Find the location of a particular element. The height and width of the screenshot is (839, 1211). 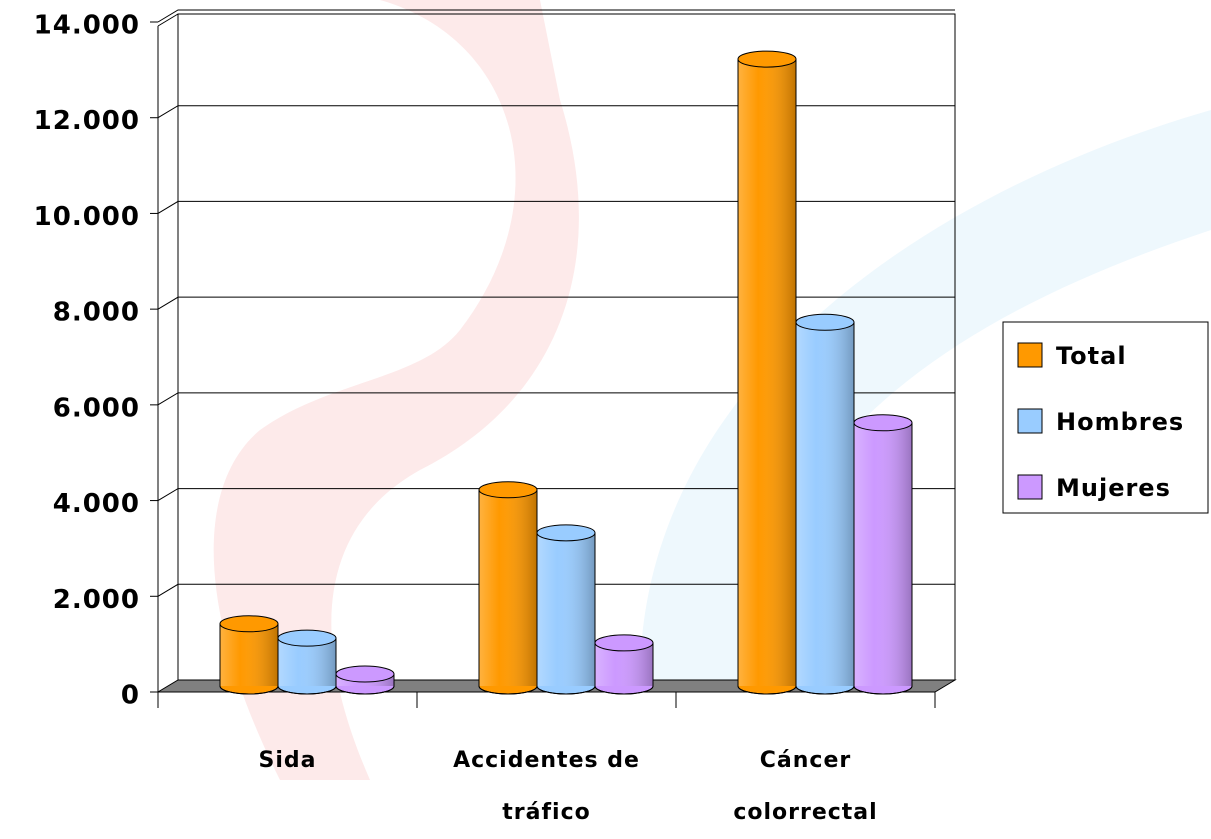

y-tick-label: 12.000 is located at coordinates (87, 121).